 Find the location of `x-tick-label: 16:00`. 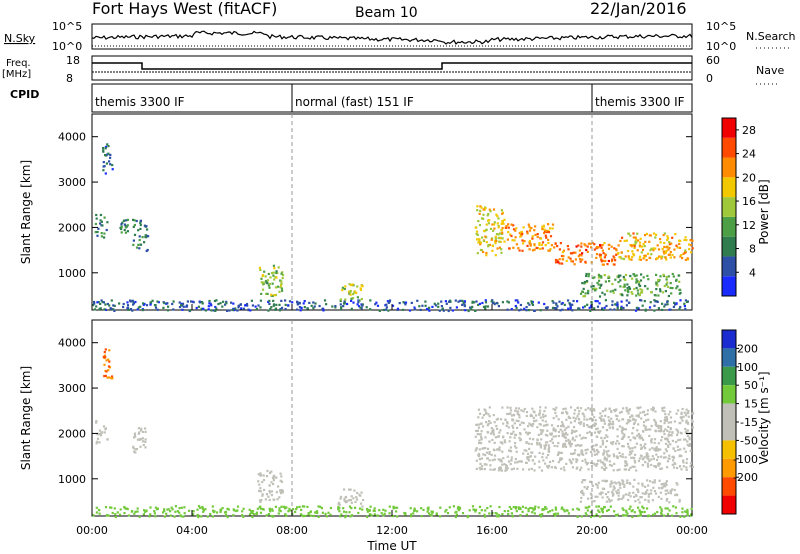

x-tick-label: 16:00 is located at coordinates (492, 530).